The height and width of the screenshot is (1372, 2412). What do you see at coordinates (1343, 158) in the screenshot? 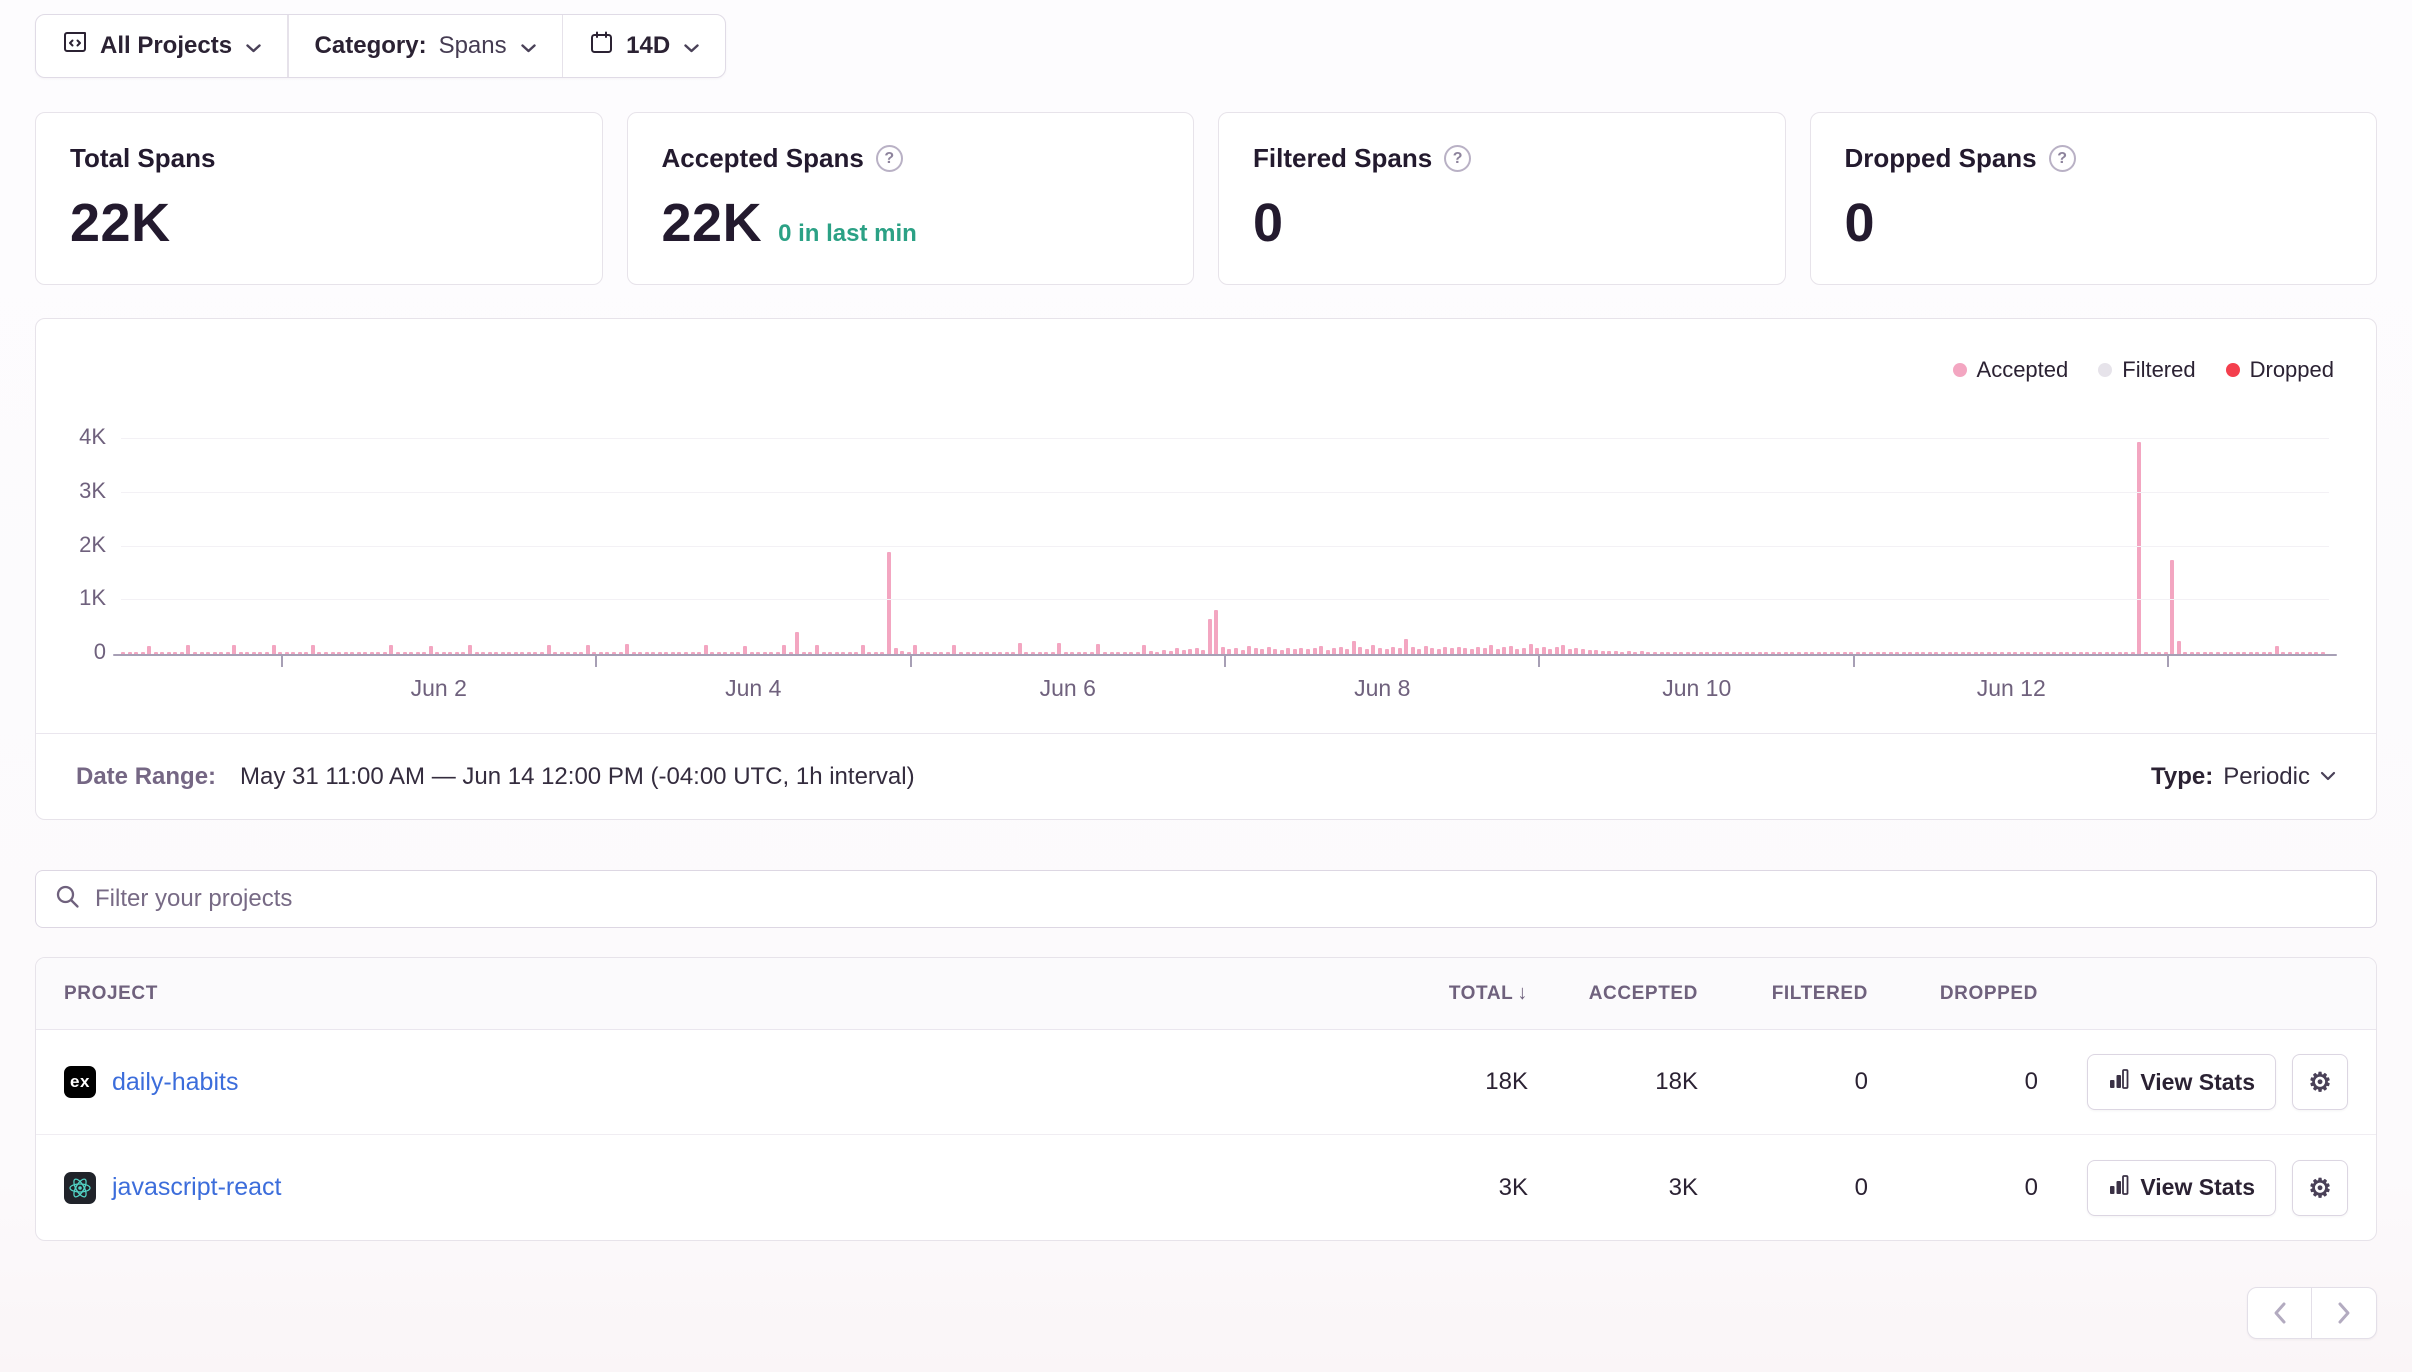
I see `stat-card-title: Filtered Spans` at bounding box center [1343, 158].